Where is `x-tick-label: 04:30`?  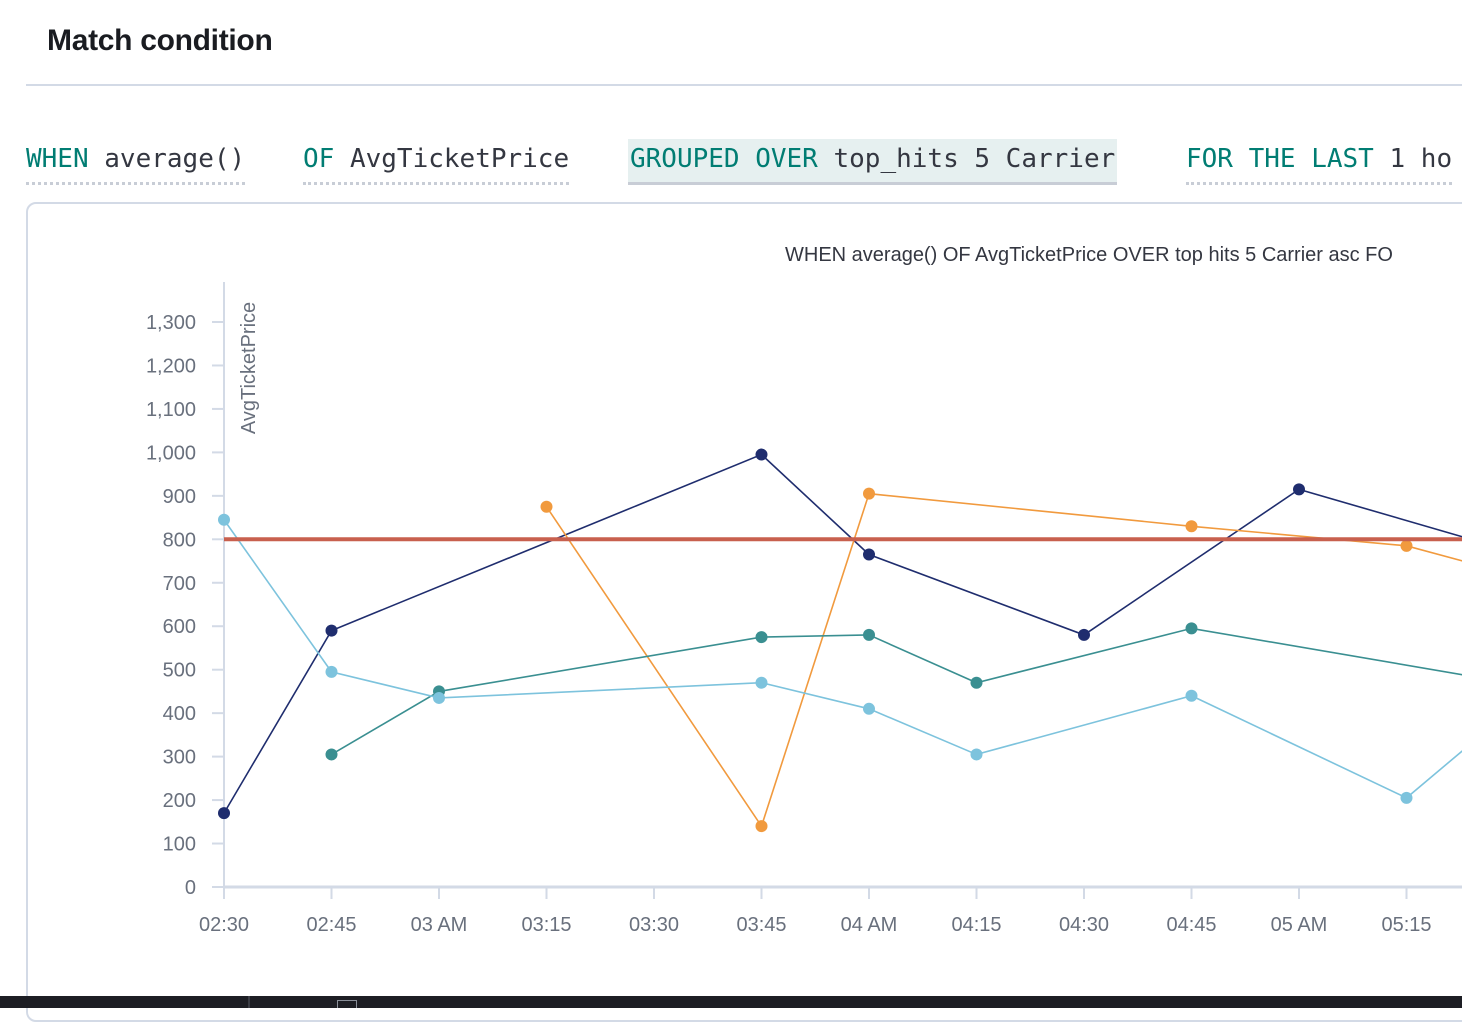 x-tick-label: 04:30 is located at coordinates (1084, 925).